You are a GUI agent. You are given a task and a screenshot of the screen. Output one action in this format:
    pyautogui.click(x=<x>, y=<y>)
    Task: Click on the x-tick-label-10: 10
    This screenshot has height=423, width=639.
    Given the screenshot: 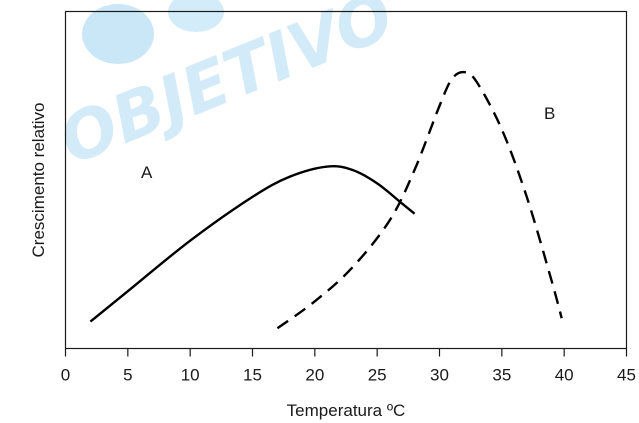 What is the action you would take?
    pyautogui.click(x=190, y=375)
    